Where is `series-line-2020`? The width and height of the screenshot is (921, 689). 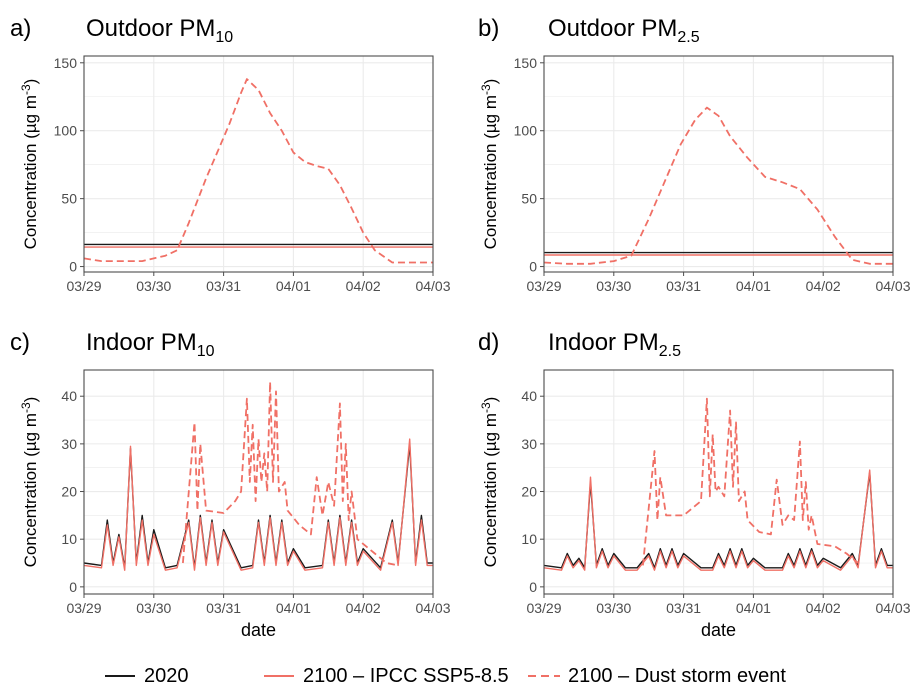 series-line-2020 is located at coordinates (718, 520).